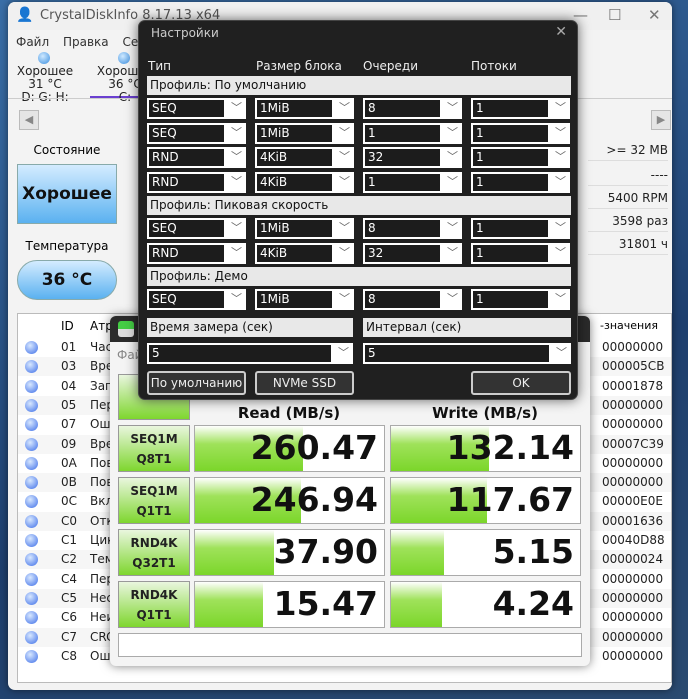 This screenshot has height=699, width=688. I want to click on test-params: Q8T1, so click(154, 459).